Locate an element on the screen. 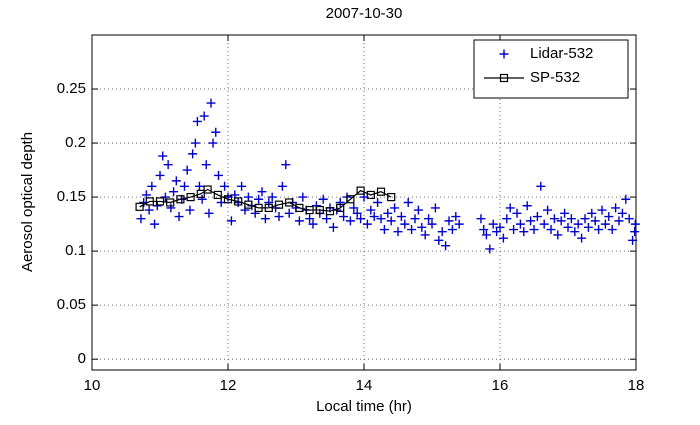 This screenshot has height=425, width=700. legend: Lidar-532 SP-532 is located at coordinates (551, 69).